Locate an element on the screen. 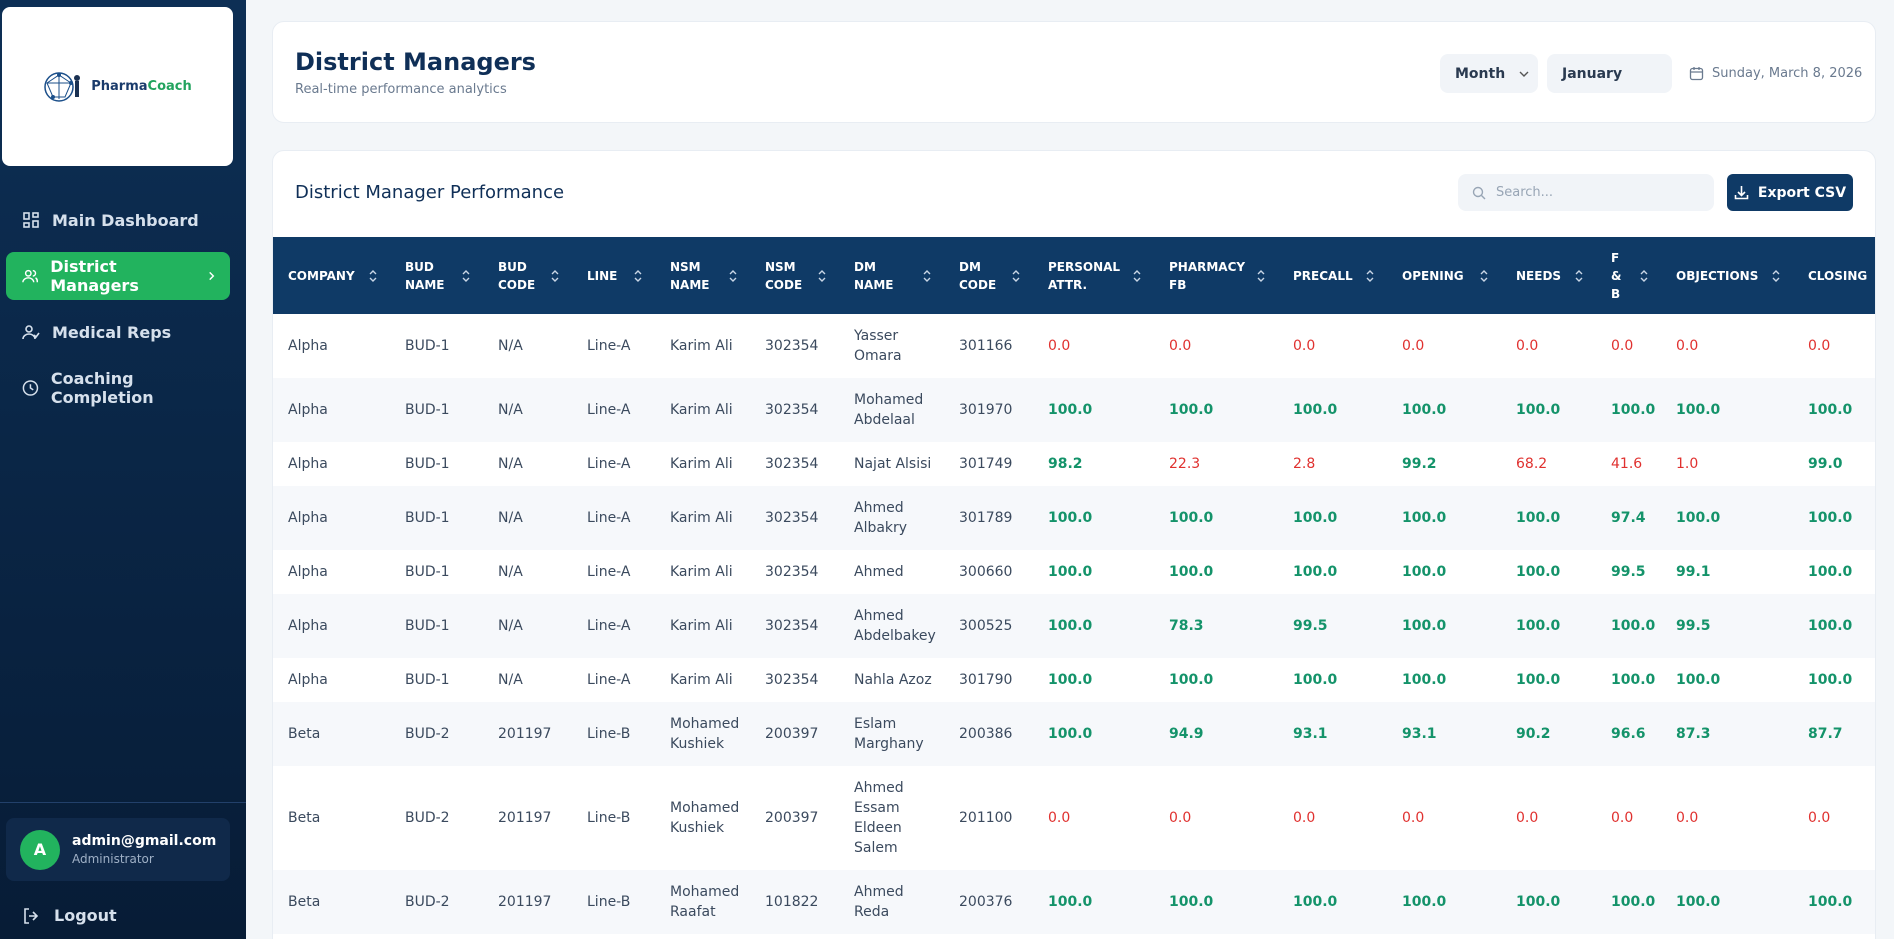 This screenshot has height=939, width=1894. column-label: OBJECTIONS is located at coordinates (1717, 275).